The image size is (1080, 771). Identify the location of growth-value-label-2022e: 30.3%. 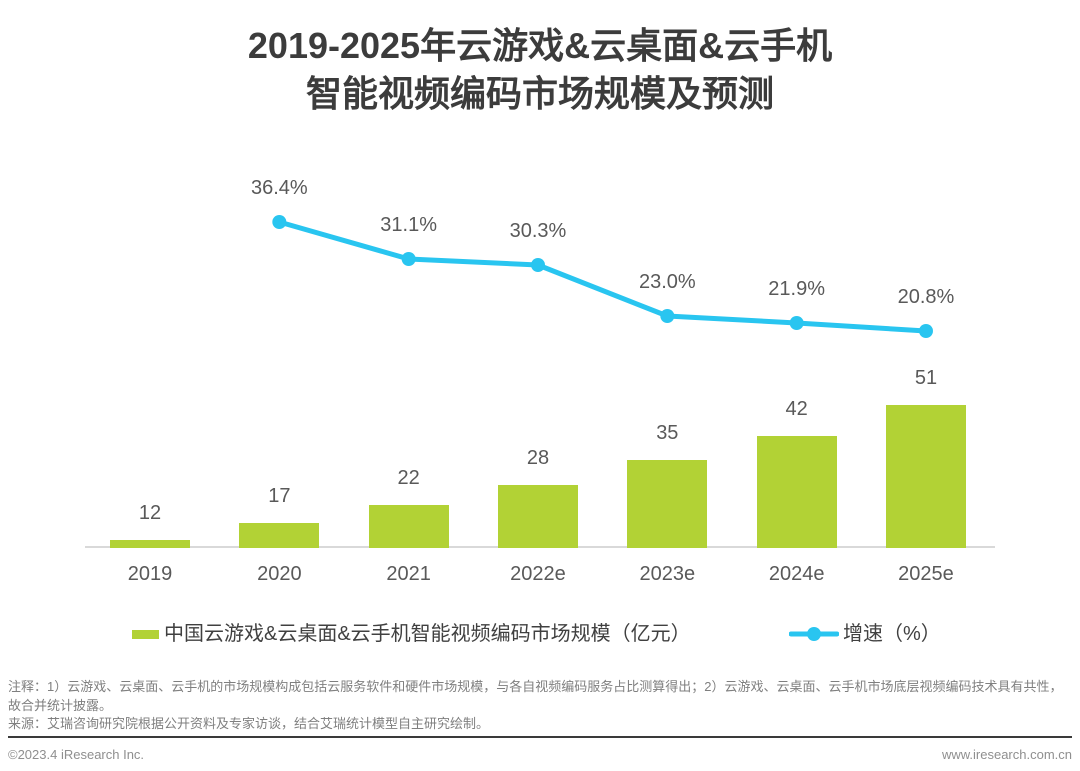
(538, 231).